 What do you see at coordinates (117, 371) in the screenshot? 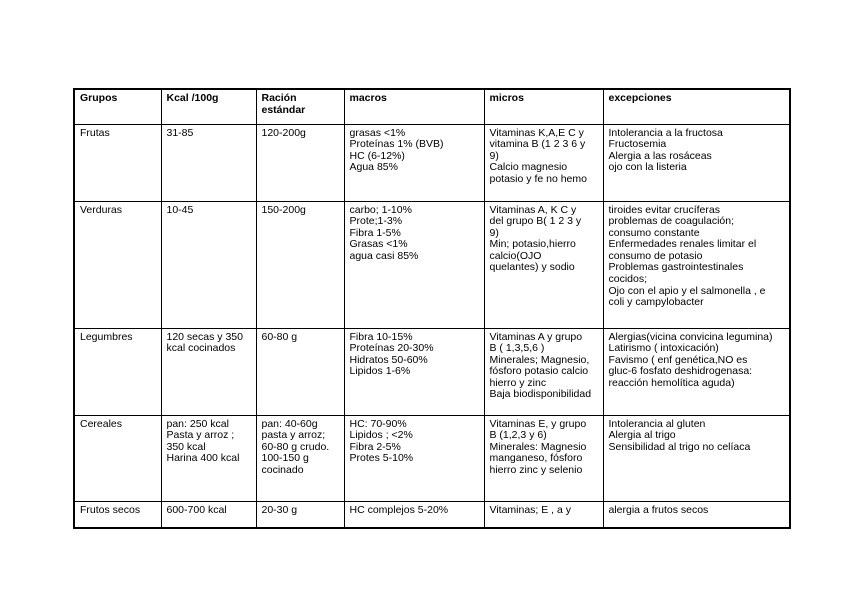
I see `cell-grupo: Legumbres` at bounding box center [117, 371].